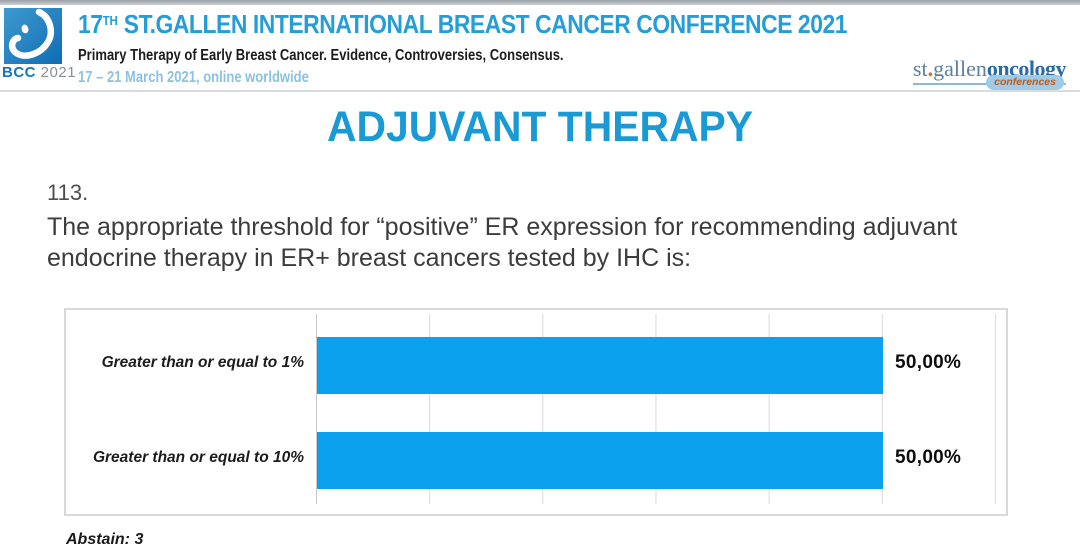 The width and height of the screenshot is (1080, 557). I want to click on abstain-note: Abstain: 3, so click(105, 539).